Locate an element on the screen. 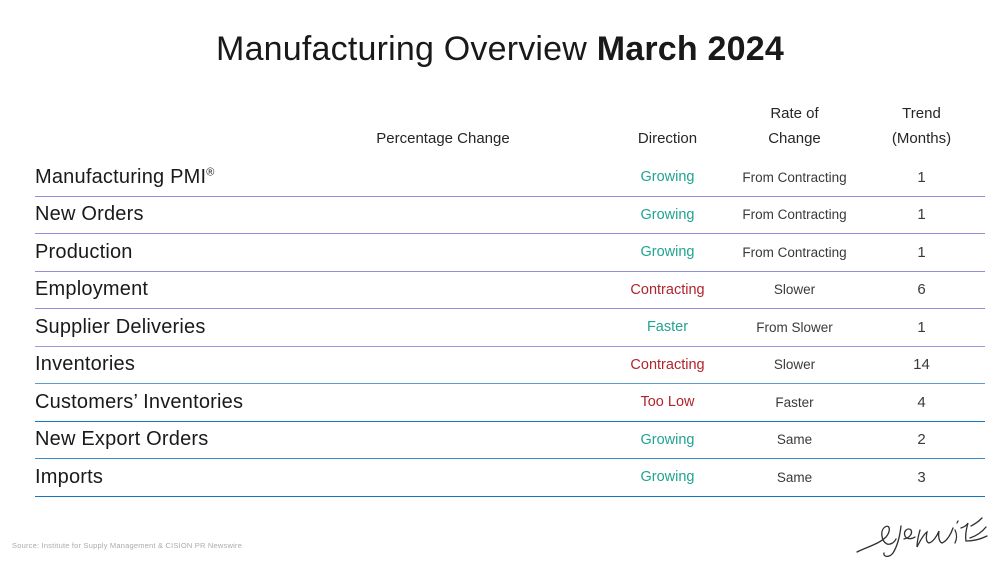 The height and width of the screenshot is (563, 1000). table-row: Supplier Deliveries Faster From Slower 1 is located at coordinates (510, 328).